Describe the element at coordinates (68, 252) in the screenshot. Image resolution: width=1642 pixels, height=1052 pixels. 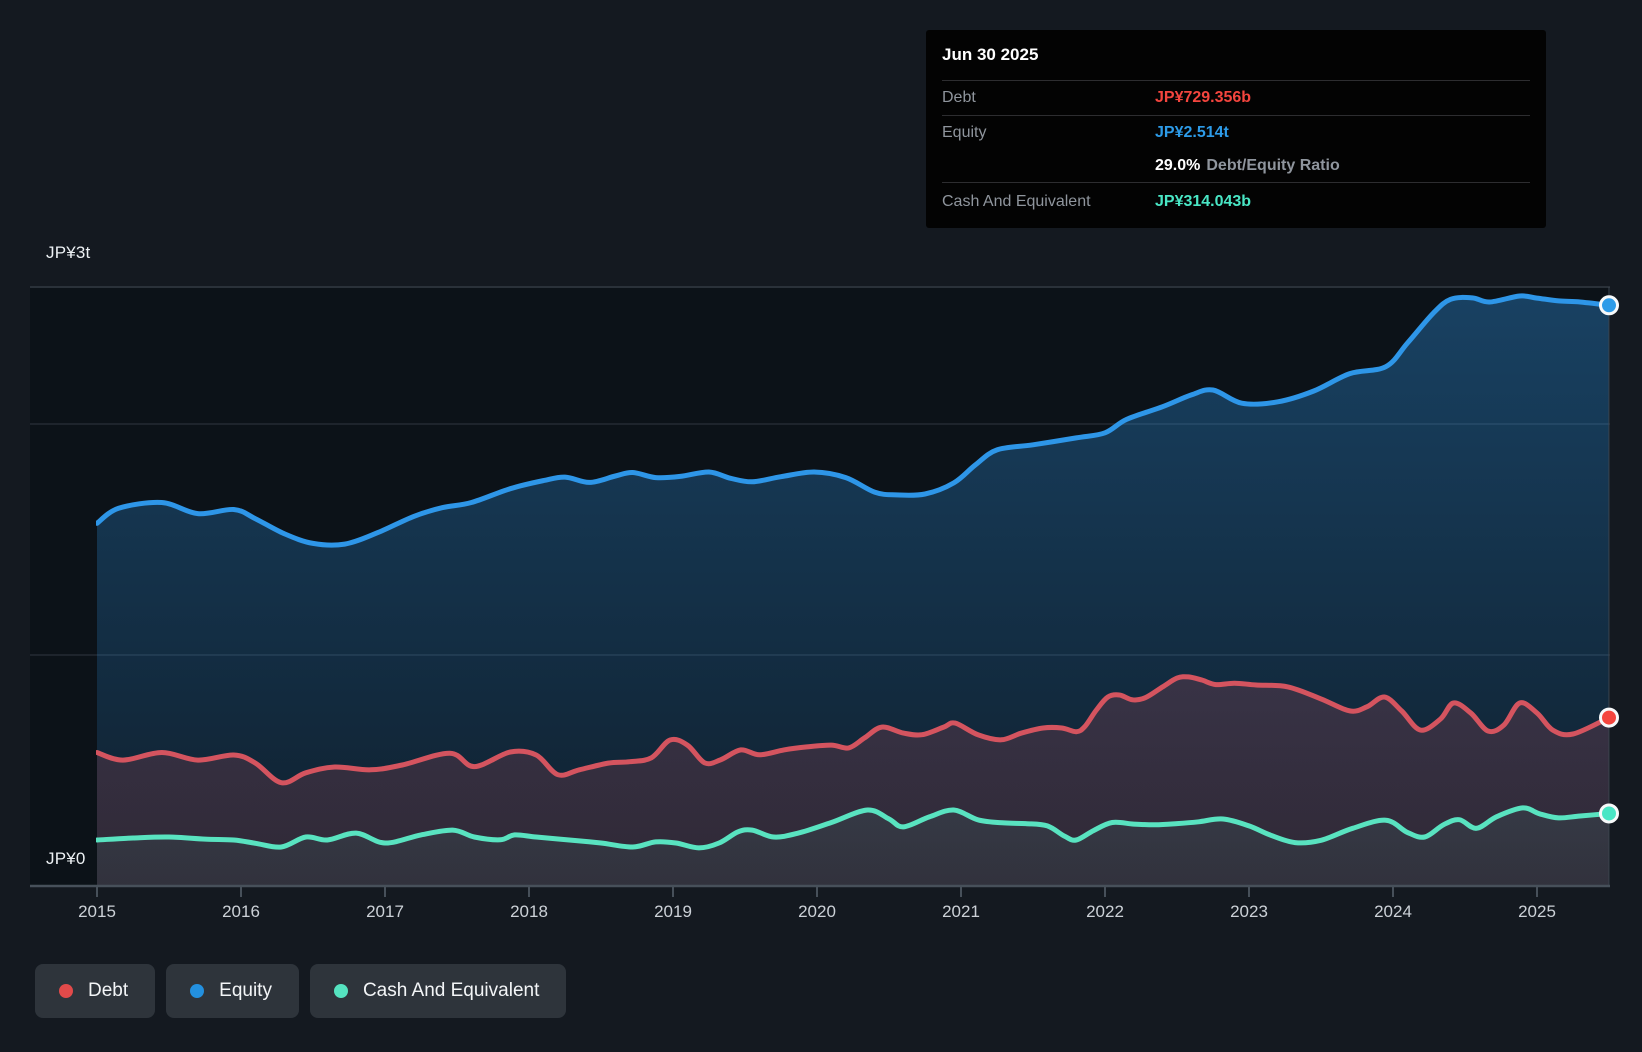
I see `y-axis-max-label: JP¥3t` at that location.